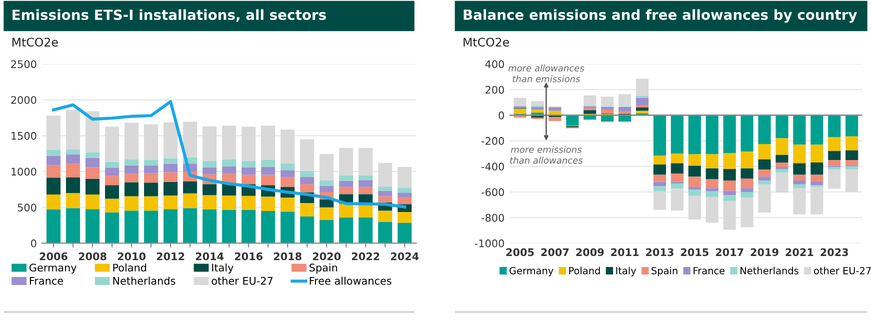 The height and width of the screenshot is (320, 871). Describe the element at coordinates (590, 252) in the screenshot. I see `x-tick-label: 2009` at that location.